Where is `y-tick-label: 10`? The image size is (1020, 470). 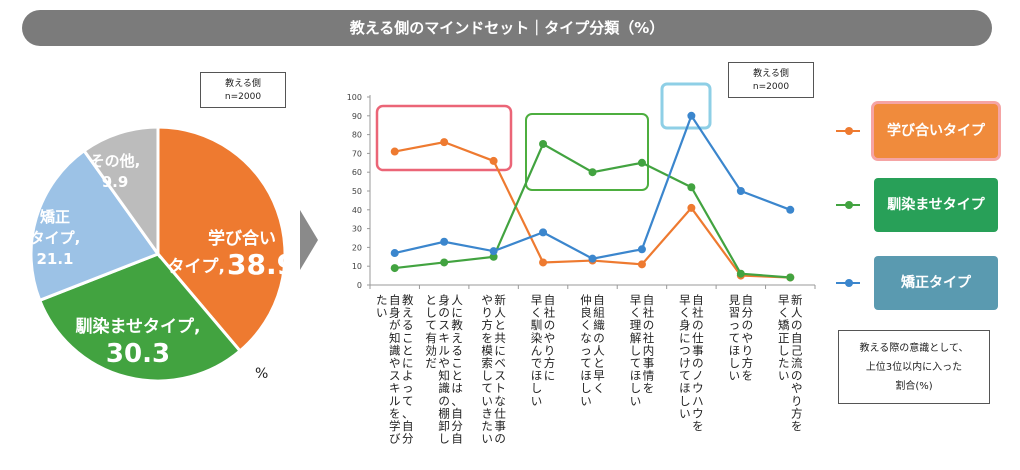 y-tick-label: 10 is located at coordinates (357, 266).